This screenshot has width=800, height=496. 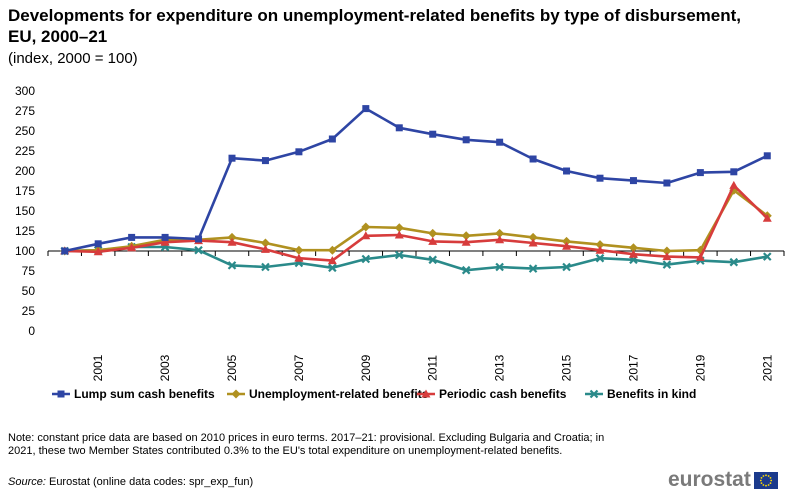 What do you see at coordinates (25, 91) in the screenshot?
I see `y-tick-label: 300` at bounding box center [25, 91].